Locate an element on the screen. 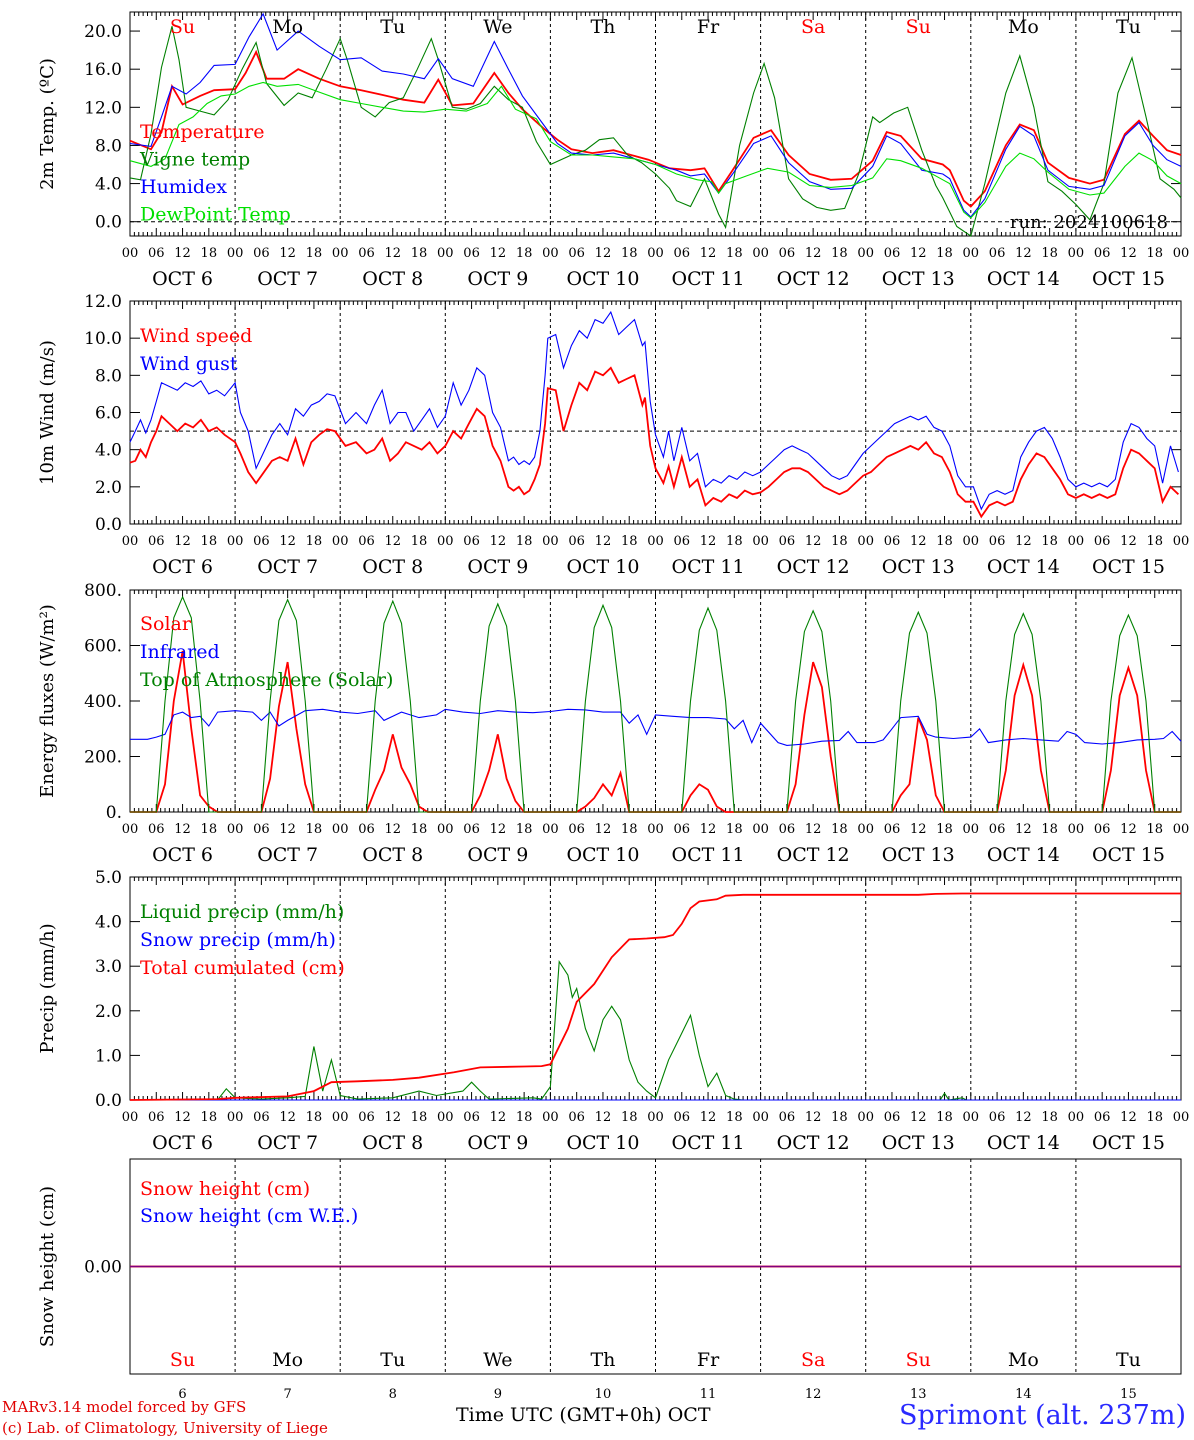 This screenshot has height=1440, width=1194. y-axis-label: Energy fluxes (W/m²) is located at coordinates (47, 701).